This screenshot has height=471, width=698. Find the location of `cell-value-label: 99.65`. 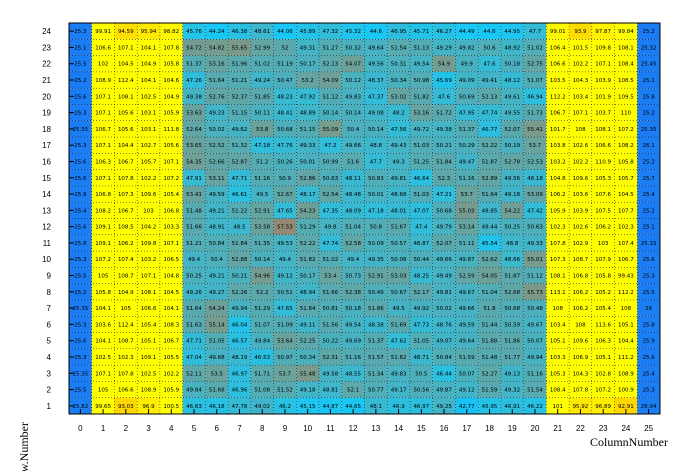

cell-value-label: 99.65 is located at coordinates (103, 407).